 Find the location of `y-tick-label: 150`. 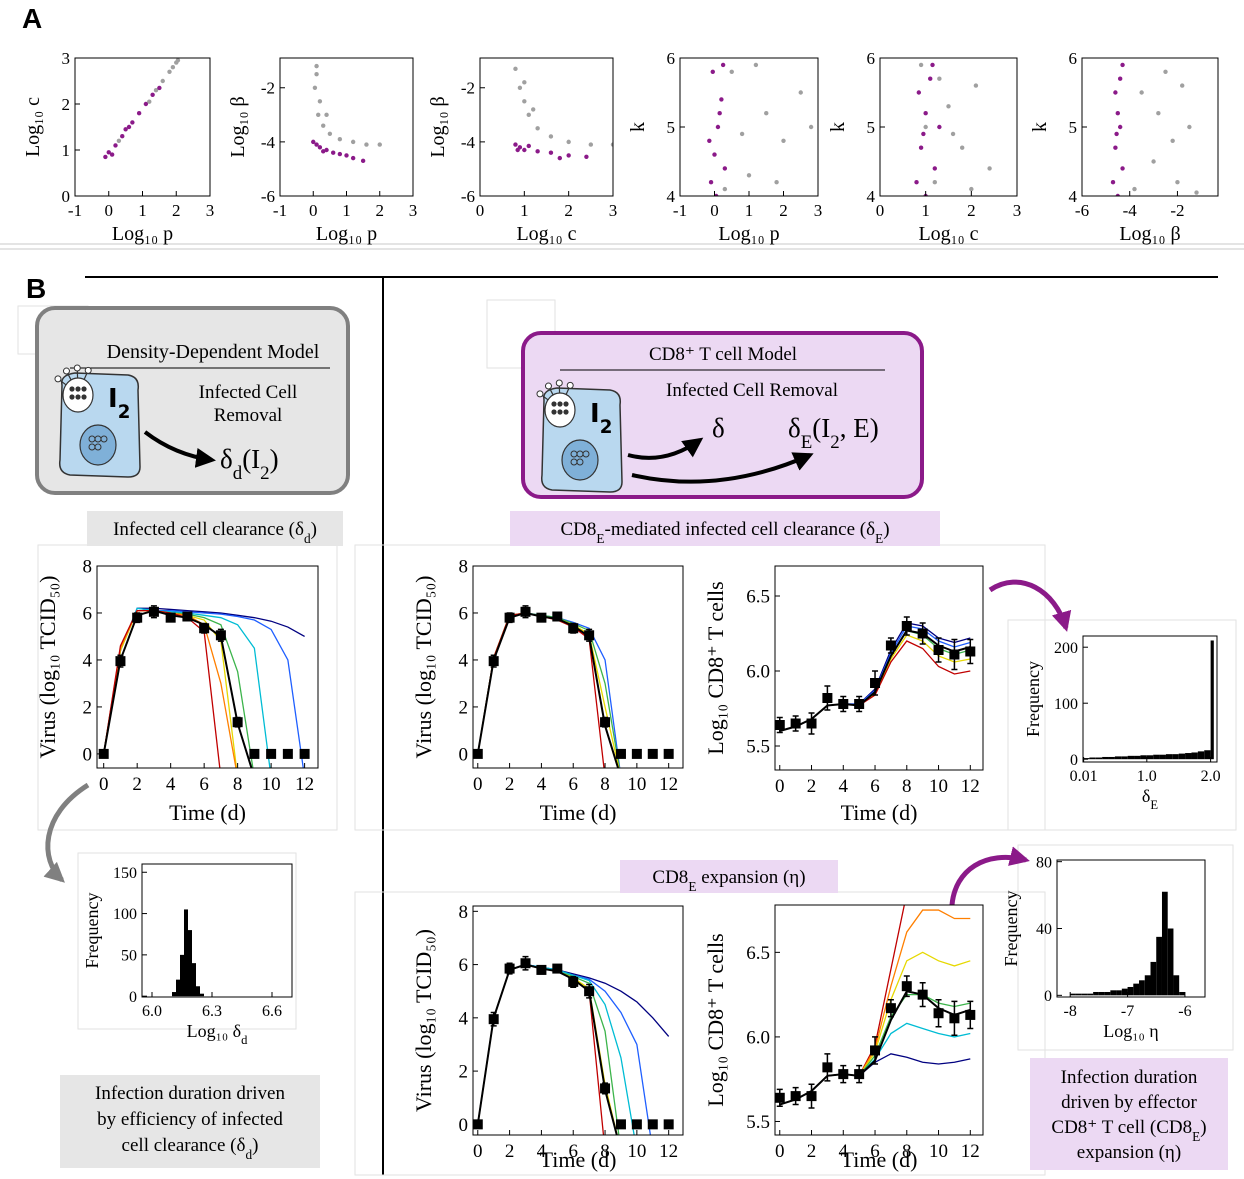

y-tick-label: 150 is located at coordinates (125, 873).